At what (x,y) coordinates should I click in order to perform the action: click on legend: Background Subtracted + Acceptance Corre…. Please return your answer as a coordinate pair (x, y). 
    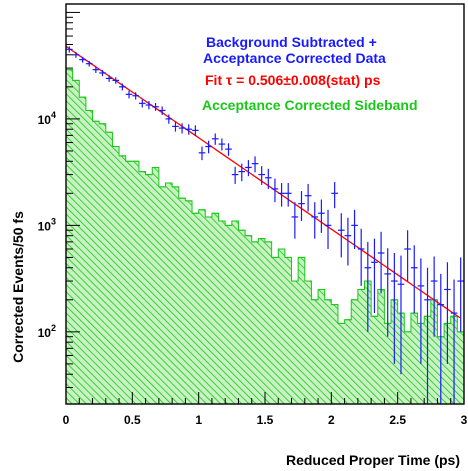
    Looking at the image, I should click on (310, 73).